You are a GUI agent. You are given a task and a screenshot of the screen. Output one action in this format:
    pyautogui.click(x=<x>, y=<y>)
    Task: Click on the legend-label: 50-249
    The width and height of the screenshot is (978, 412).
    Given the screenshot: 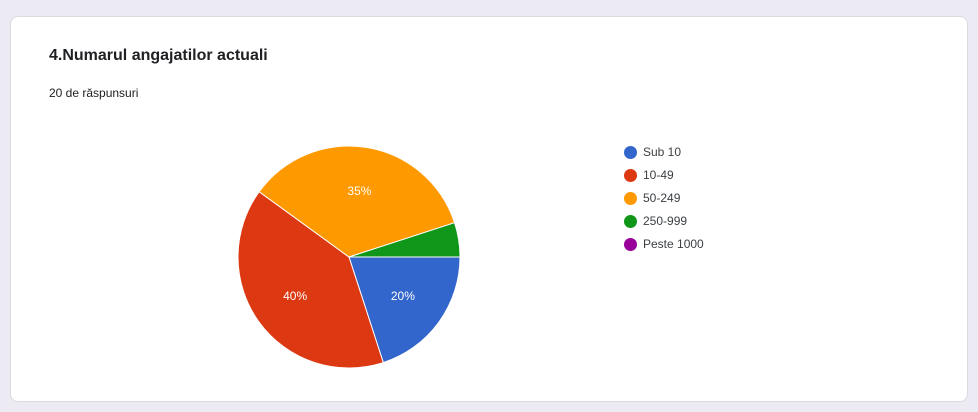 What is the action you would take?
    pyautogui.click(x=662, y=198)
    